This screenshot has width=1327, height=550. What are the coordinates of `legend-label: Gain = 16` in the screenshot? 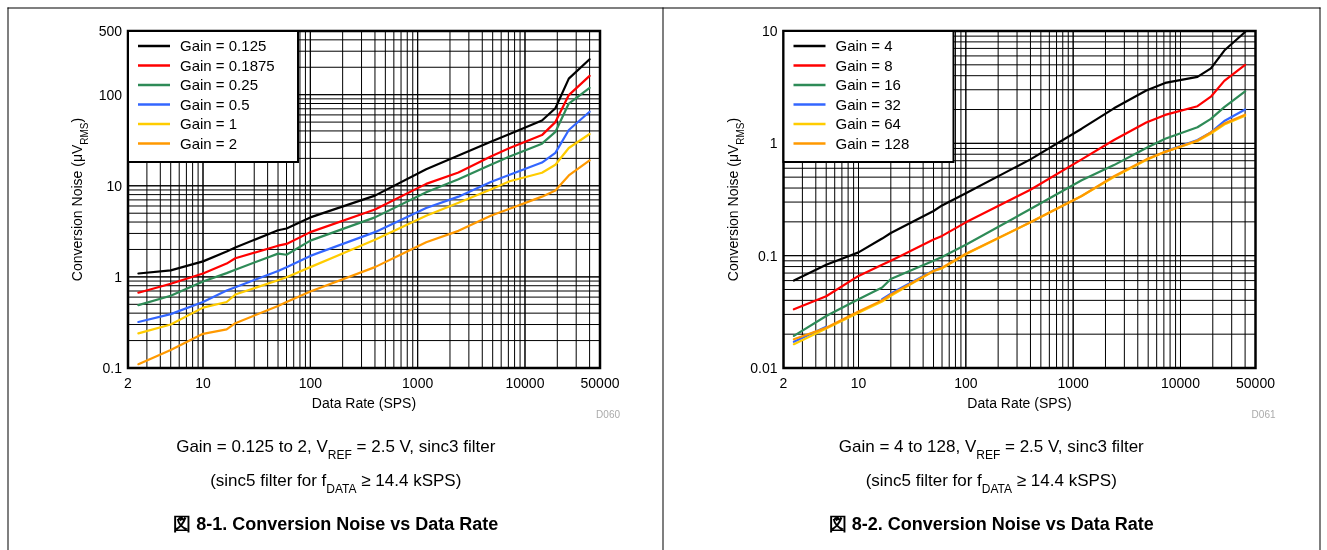 It's located at (868, 84).